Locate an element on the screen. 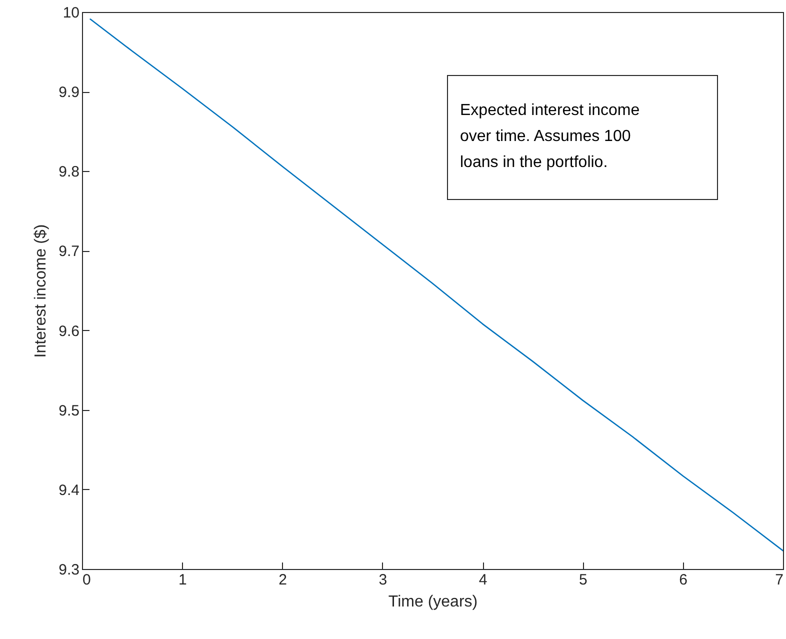 The height and width of the screenshot is (639, 786). y-tick-label: 9.6 is located at coordinates (69, 331).